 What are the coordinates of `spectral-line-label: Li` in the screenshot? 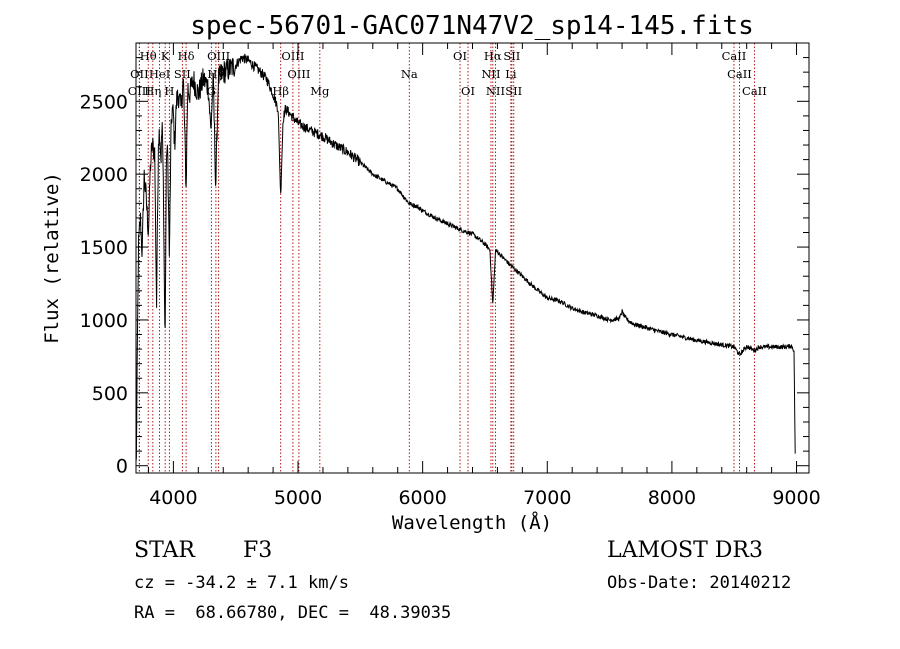 It's located at (511, 74).